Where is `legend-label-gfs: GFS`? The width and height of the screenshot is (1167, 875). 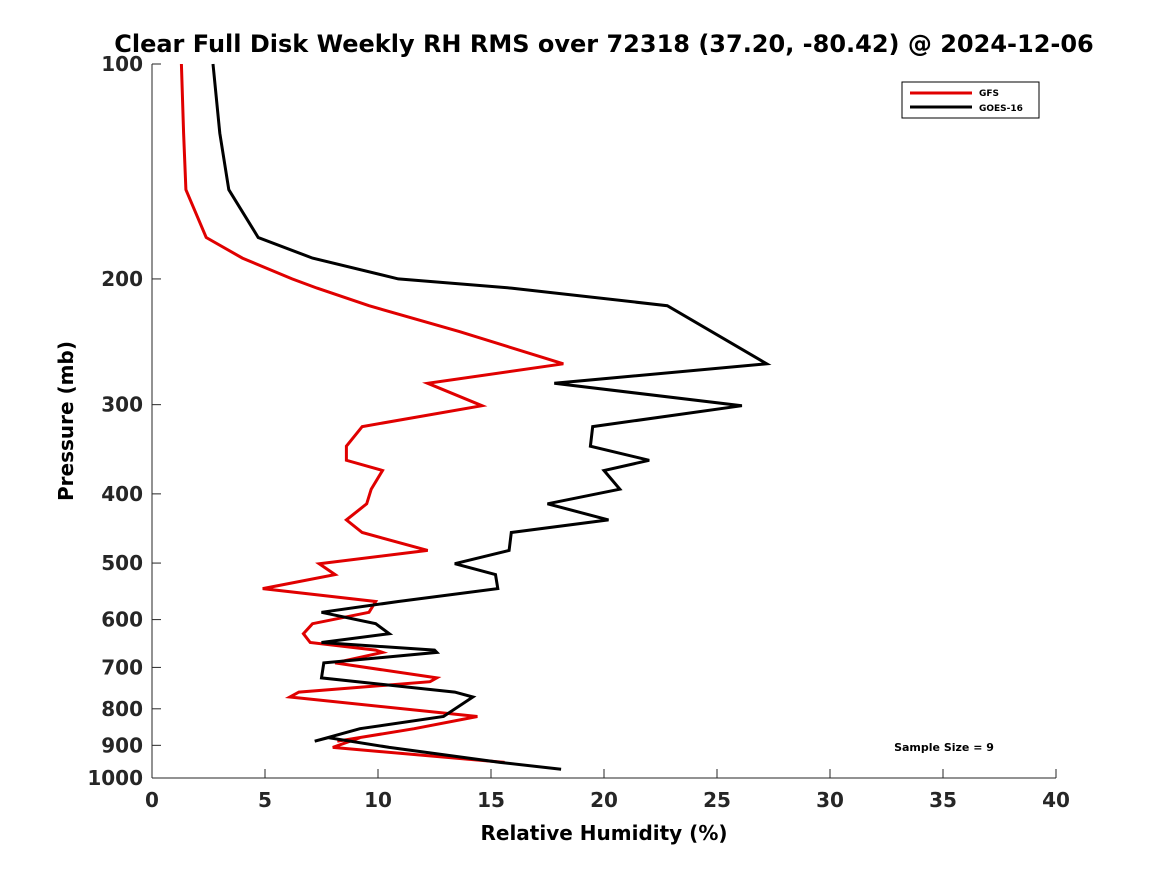 legend-label-gfs: GFS is located at coordinates (989, 94).